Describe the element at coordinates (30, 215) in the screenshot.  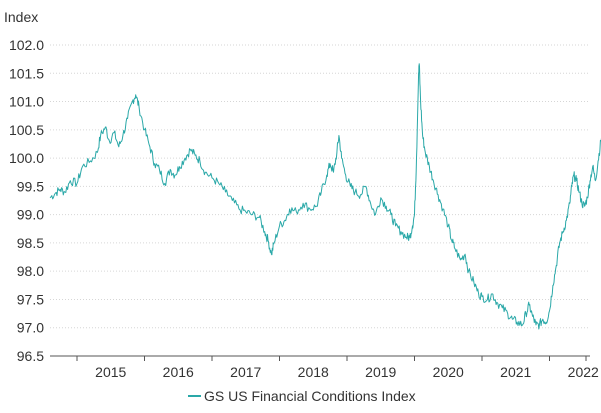
I see `y-tick-label: 99.0` at that location.